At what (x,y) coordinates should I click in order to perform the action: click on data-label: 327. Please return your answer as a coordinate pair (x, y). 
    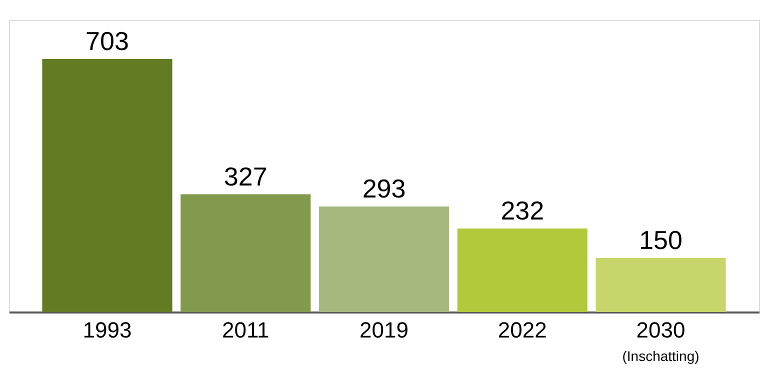
    Looking at the image, I should click on (246, 176).